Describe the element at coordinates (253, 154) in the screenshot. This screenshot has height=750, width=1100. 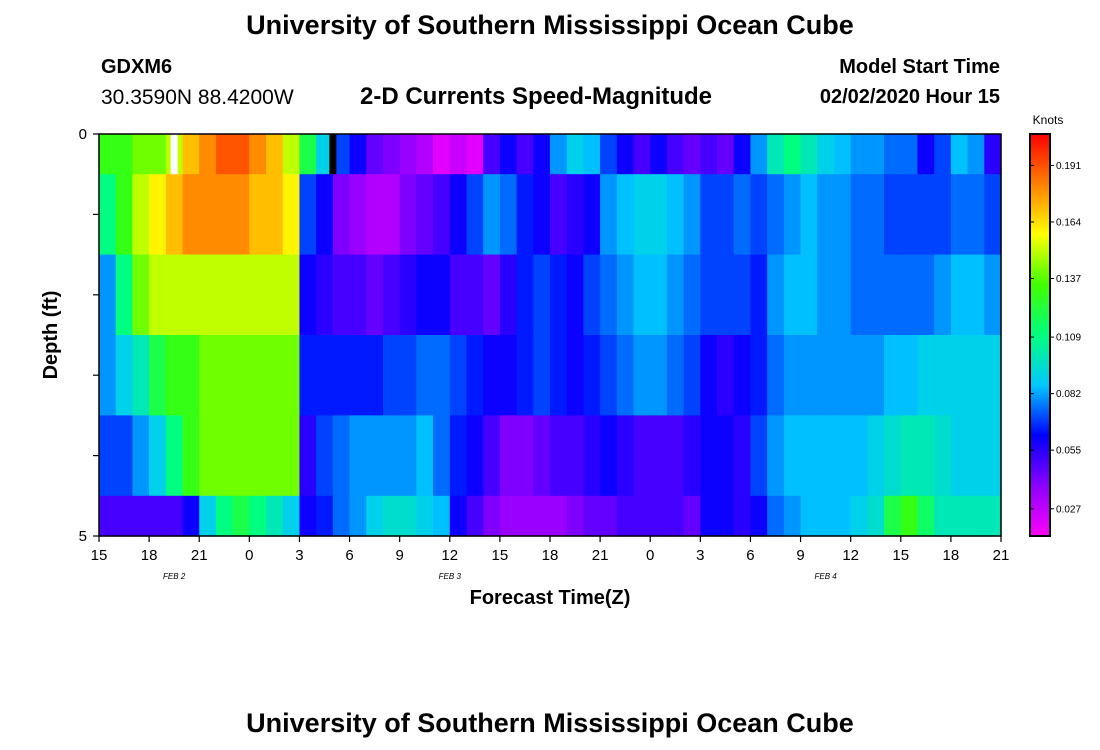
I see `time-markers` at that location.